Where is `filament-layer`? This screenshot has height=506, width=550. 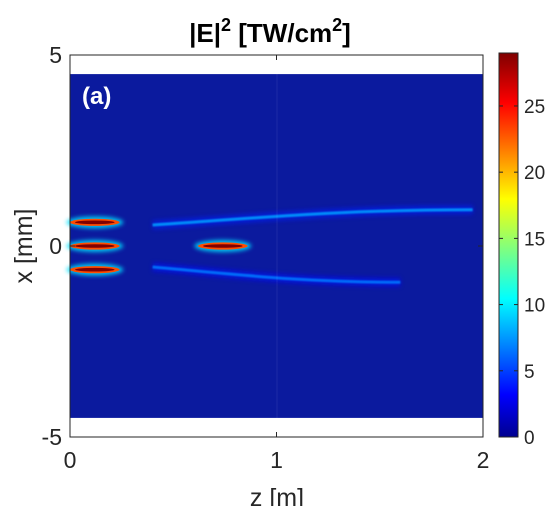
filament-layer is located at coordinates (302, 246).